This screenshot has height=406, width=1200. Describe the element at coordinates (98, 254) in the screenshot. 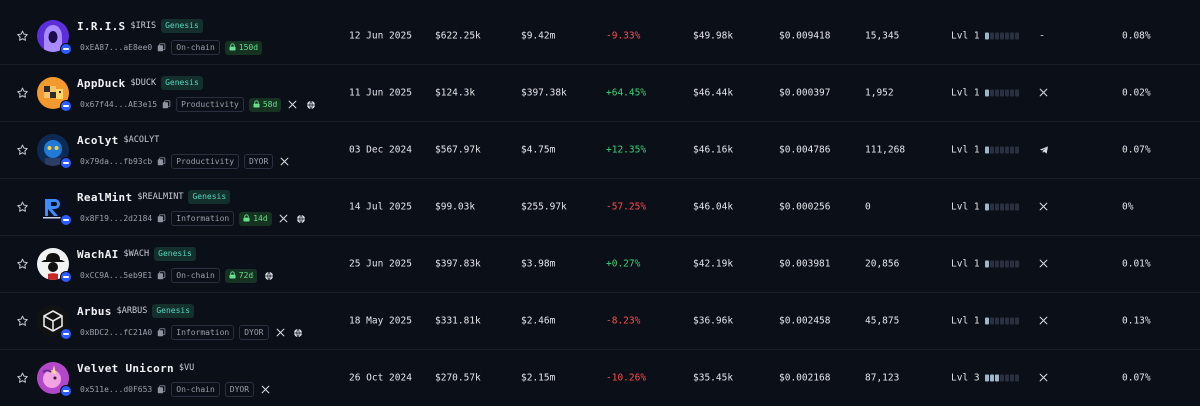

I see `token-name: WachAI` at that location.